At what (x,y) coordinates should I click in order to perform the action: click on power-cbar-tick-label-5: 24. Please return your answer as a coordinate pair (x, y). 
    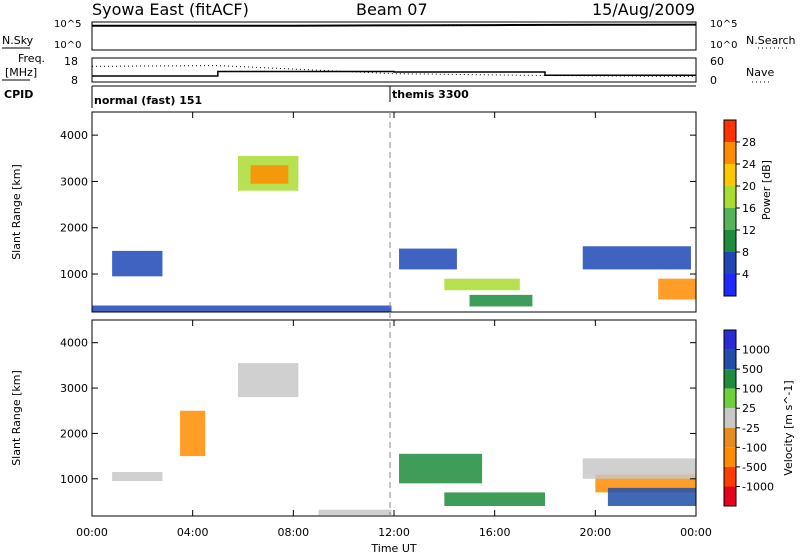
    Looking at the image, I should click on (749, 164).